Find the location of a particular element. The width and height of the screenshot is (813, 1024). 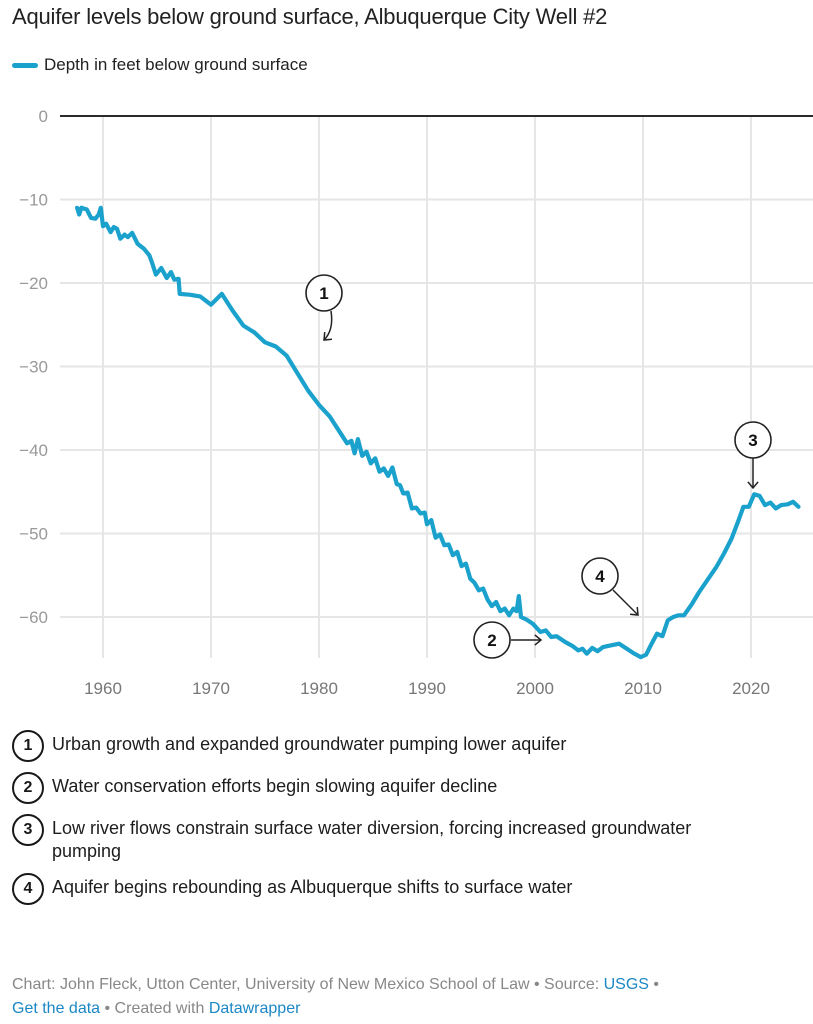

y-tick-label: 0 is located at coordinates (43, 116).